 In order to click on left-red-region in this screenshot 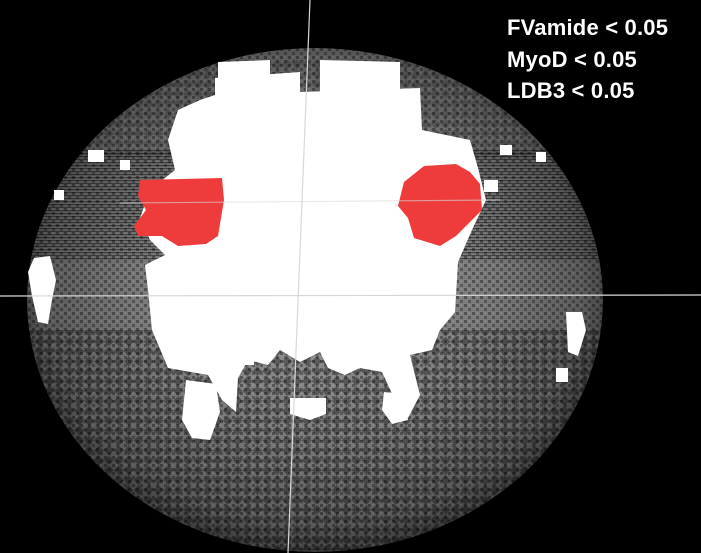, I will do `click(179, 212)`.